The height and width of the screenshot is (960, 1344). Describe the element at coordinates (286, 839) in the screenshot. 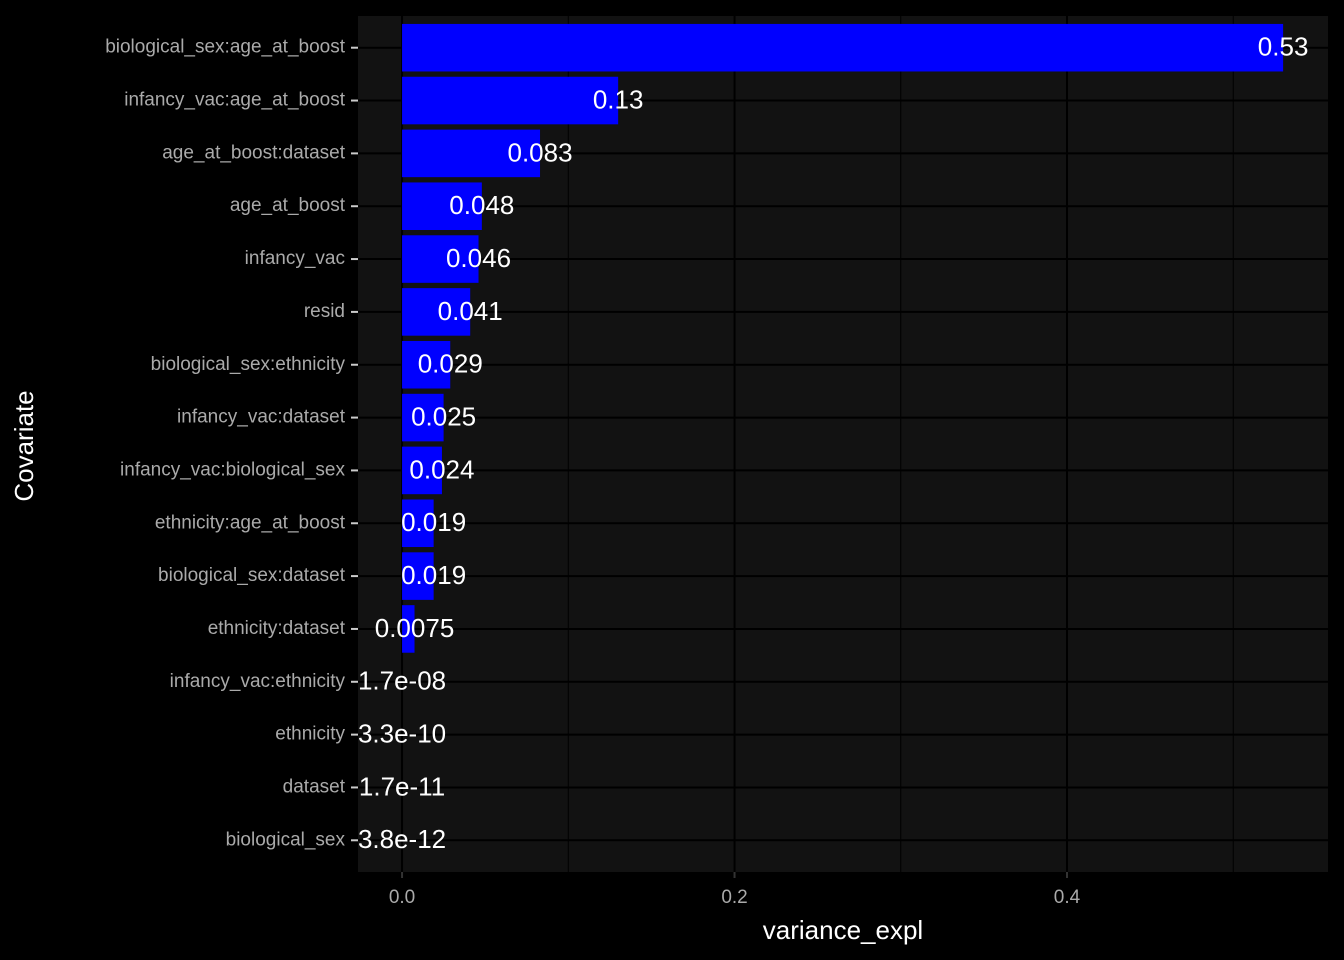

I see `y-tick-label: biological_sex` at that location.